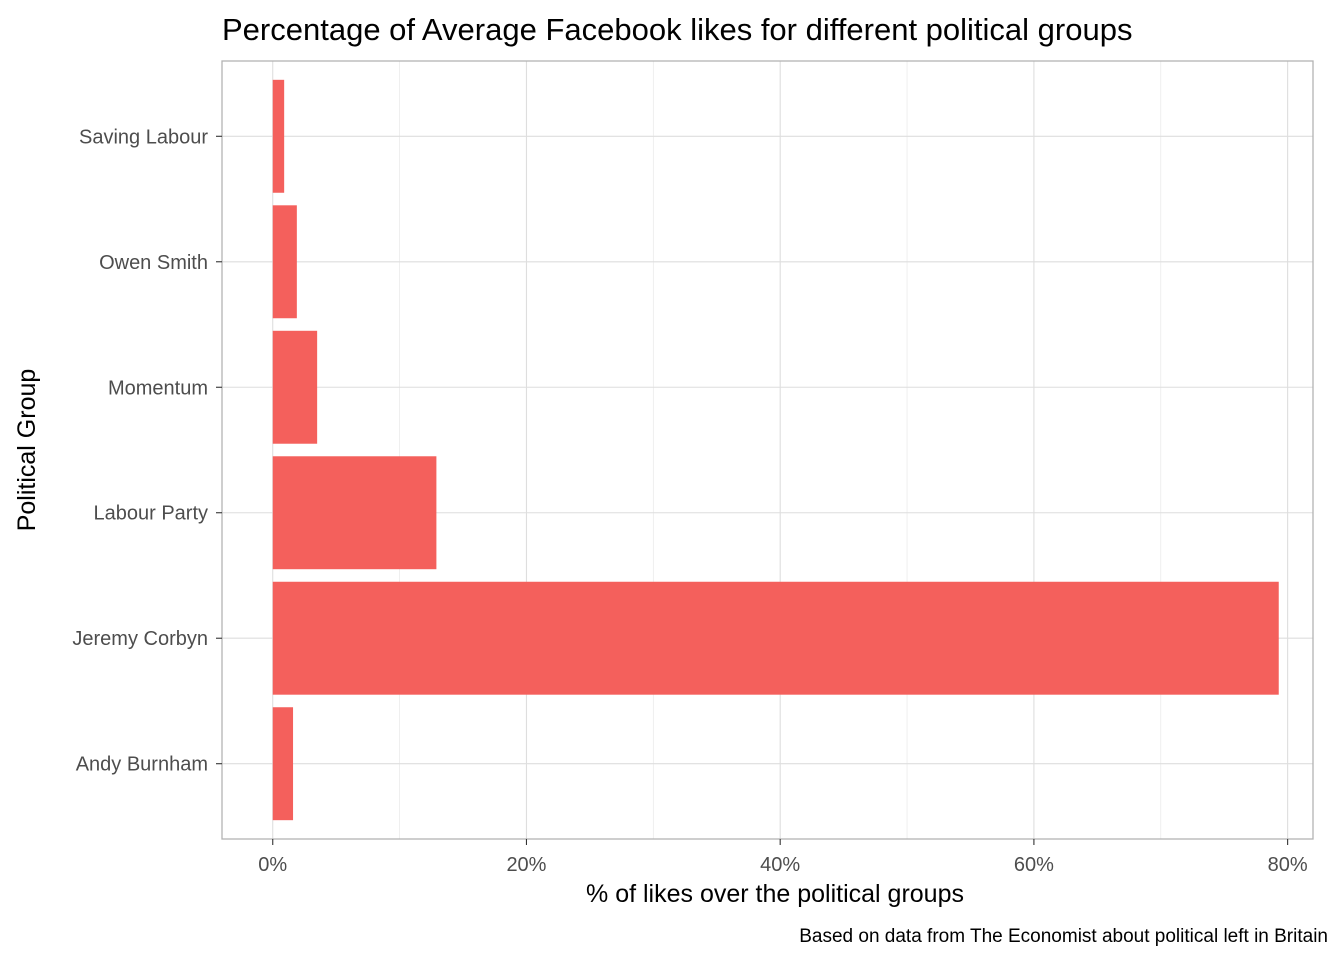  I want to click on x-axis-title: % of likes over the political groups, so click(775, 894).